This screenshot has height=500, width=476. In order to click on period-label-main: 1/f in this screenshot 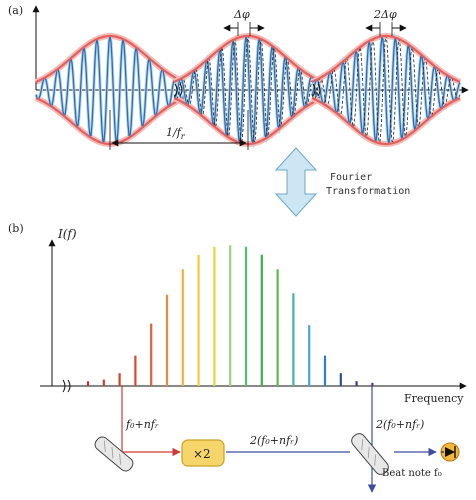, I will do `click(174, 132)`.